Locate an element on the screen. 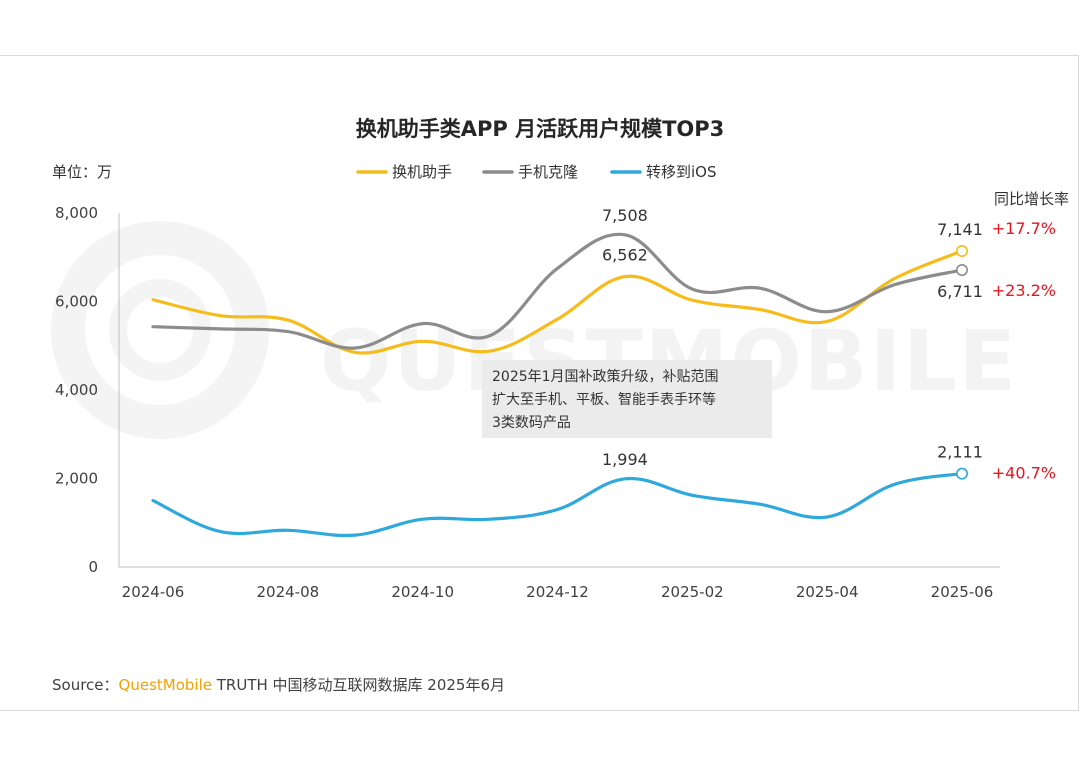 The height and width of the screenshot is (763, 1080). growth-label: +17.7% is located at coordinates (1024, 228).